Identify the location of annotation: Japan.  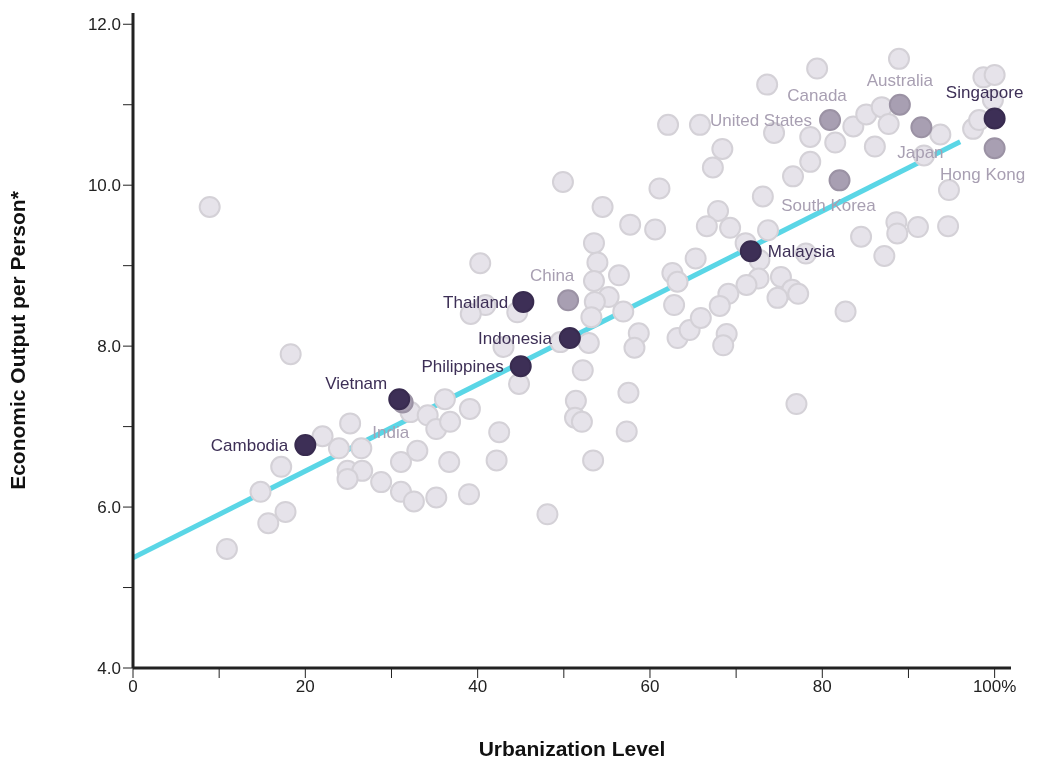
(920, 153).